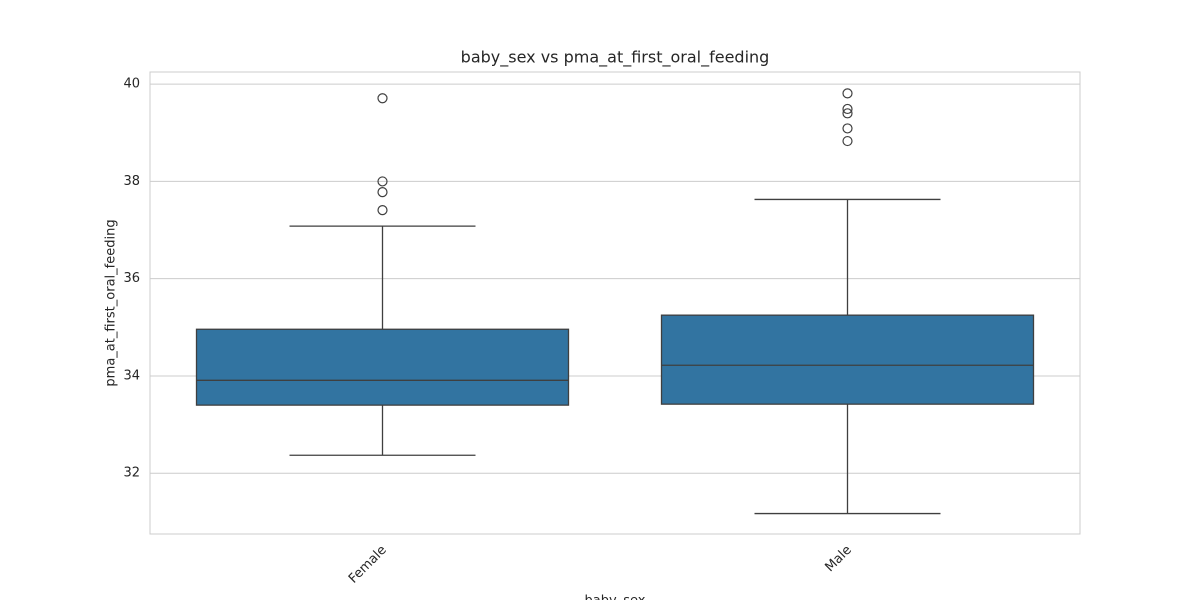 The height and width of the screenshot is (600, 1200). What do you see at coordinates (131, 84) in the screenshot?
I see `y-tick-label: 40` at bounding box center [131, 84].